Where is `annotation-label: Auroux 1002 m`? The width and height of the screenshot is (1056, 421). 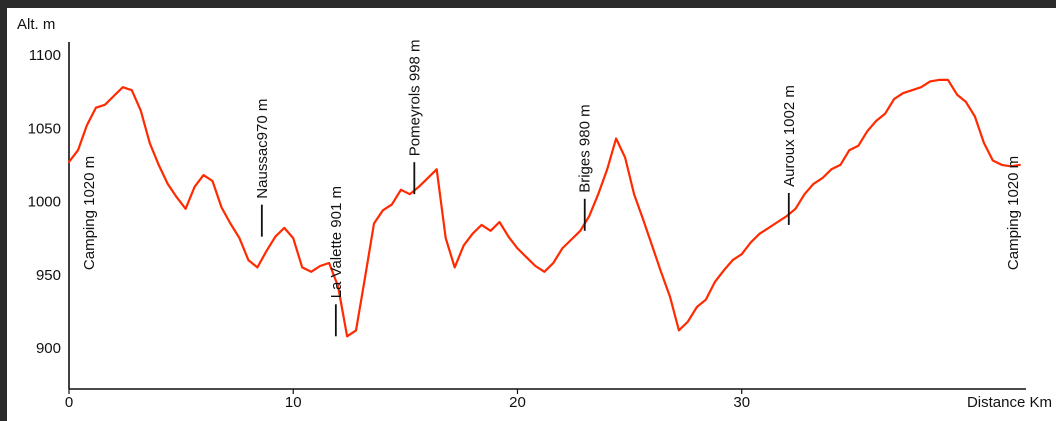
annotation-label: Auroux 1002 m is located at coordinates (789, 136).